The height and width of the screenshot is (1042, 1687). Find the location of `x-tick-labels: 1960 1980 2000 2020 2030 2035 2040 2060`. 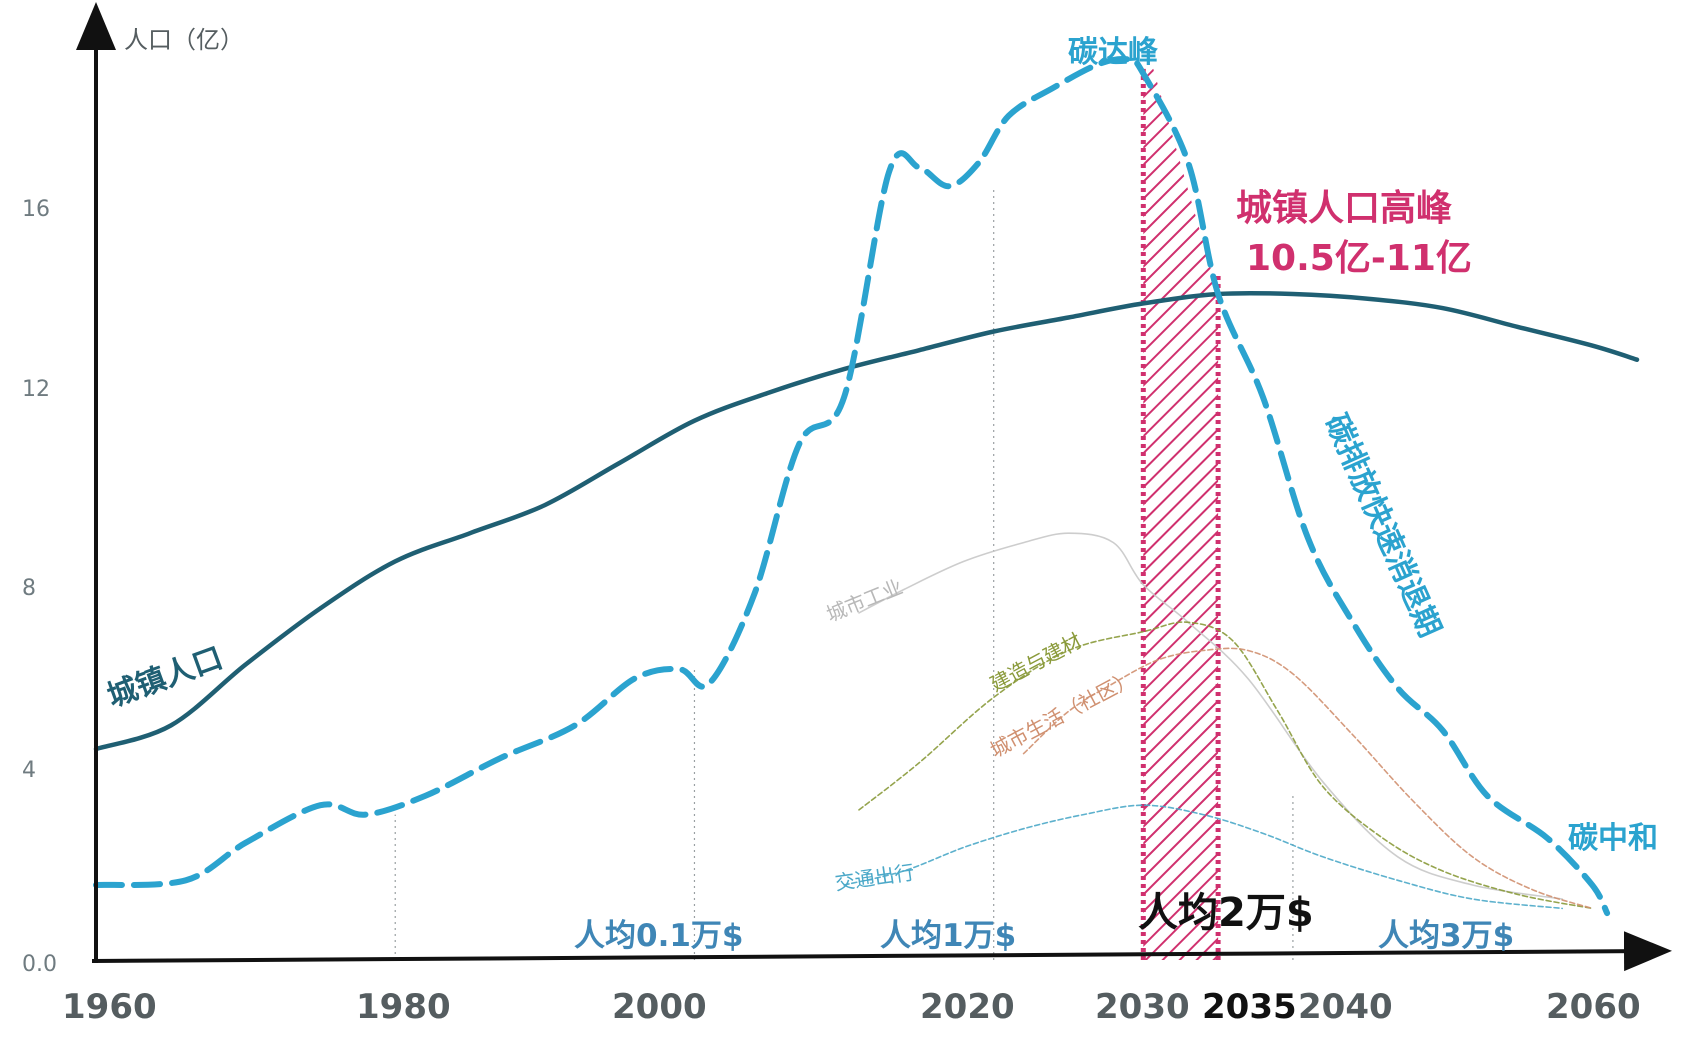

x-tick-labels: 1960 1980 2000 2020 2030 2035 2040 2060 is located at coordinates (851, 1007).